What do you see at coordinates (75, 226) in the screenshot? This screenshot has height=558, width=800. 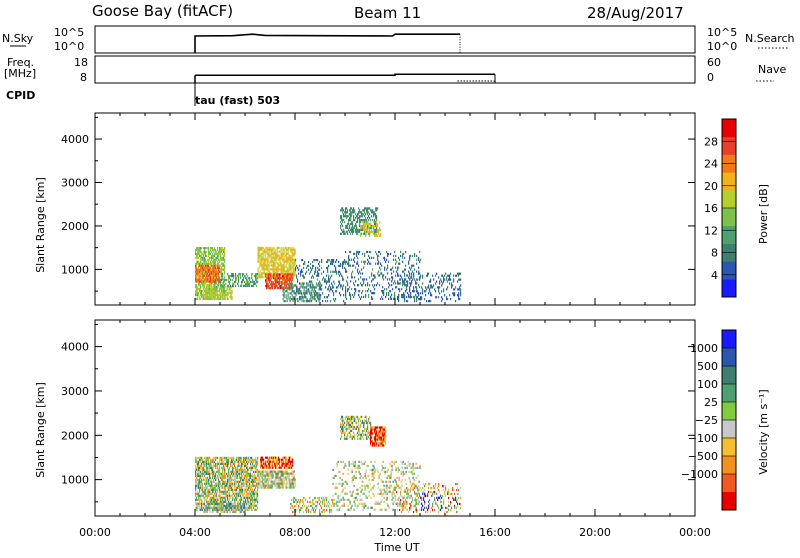 I see `y-tick-label: 2000` at bounding box center [75, 226].